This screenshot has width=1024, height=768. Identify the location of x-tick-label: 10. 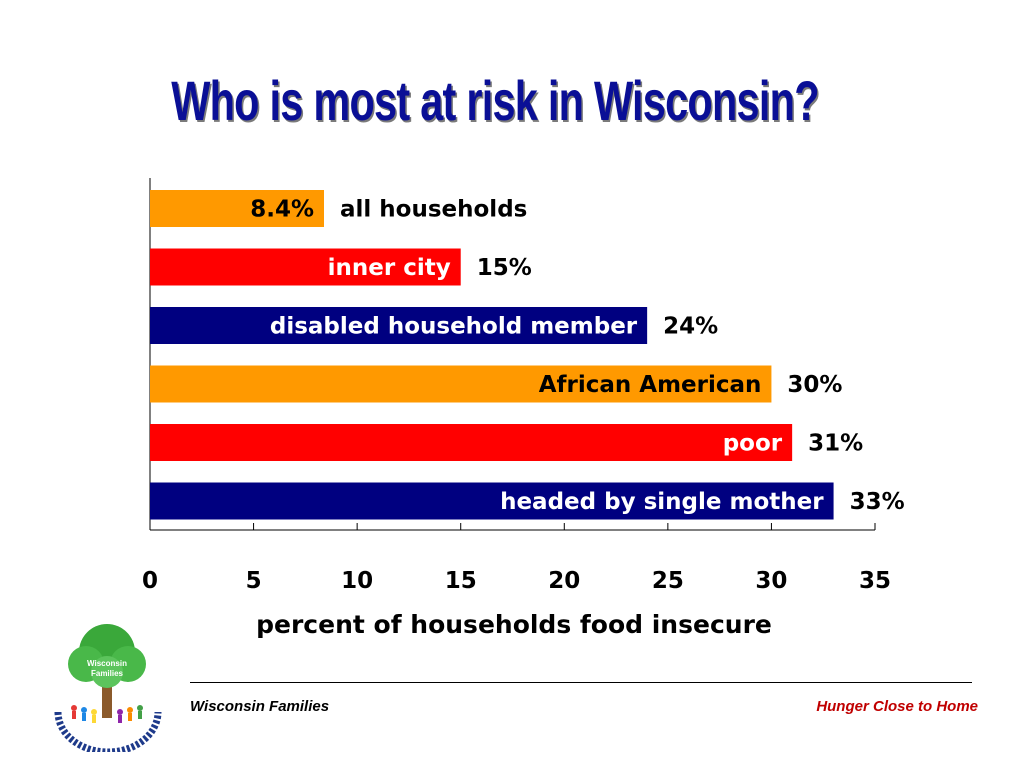
(357, 581).